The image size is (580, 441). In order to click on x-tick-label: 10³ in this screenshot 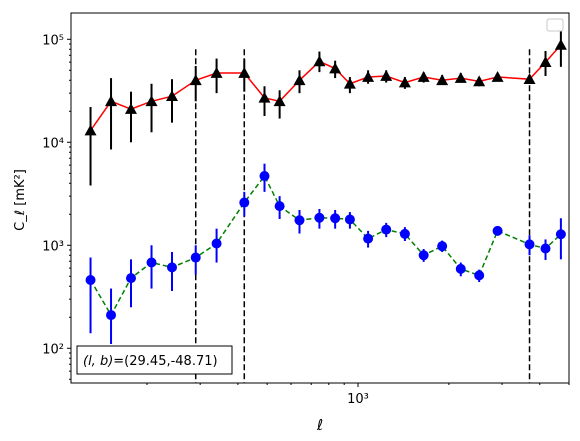, I will do `click(358, 399)`.